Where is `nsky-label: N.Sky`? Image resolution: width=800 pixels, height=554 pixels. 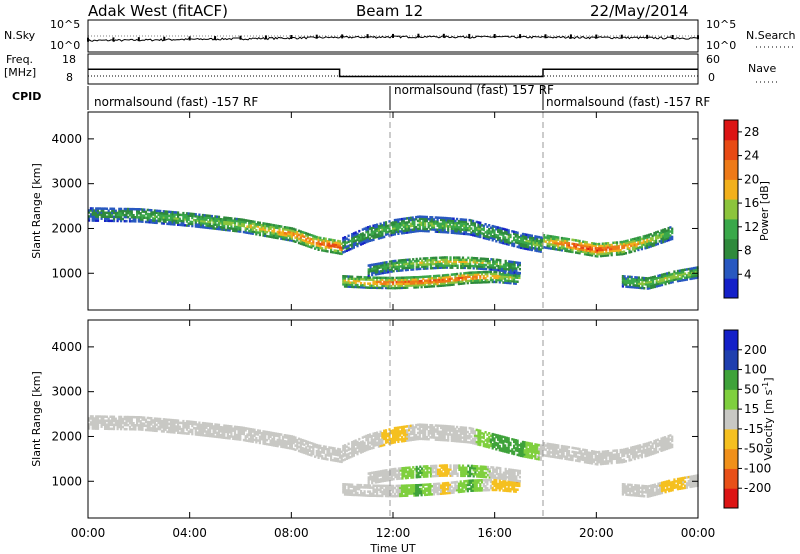
nsky-label: N.Sky is located at coordinates (20, 35).